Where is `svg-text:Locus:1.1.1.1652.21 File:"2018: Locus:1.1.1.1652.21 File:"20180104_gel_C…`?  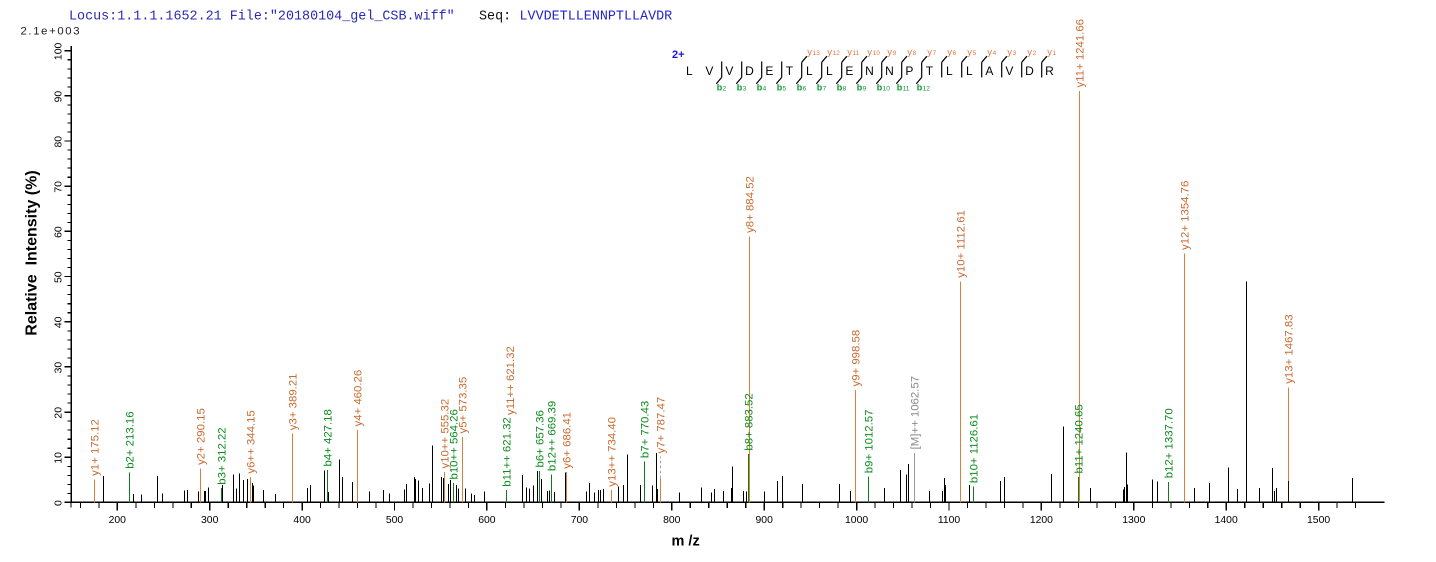
svg-text:Locus:1.1.1.1652.21 File:"2018: Locus:1.1.1.1652.21 File:"20180104_gel_C… is located at coordinates (262, 16).